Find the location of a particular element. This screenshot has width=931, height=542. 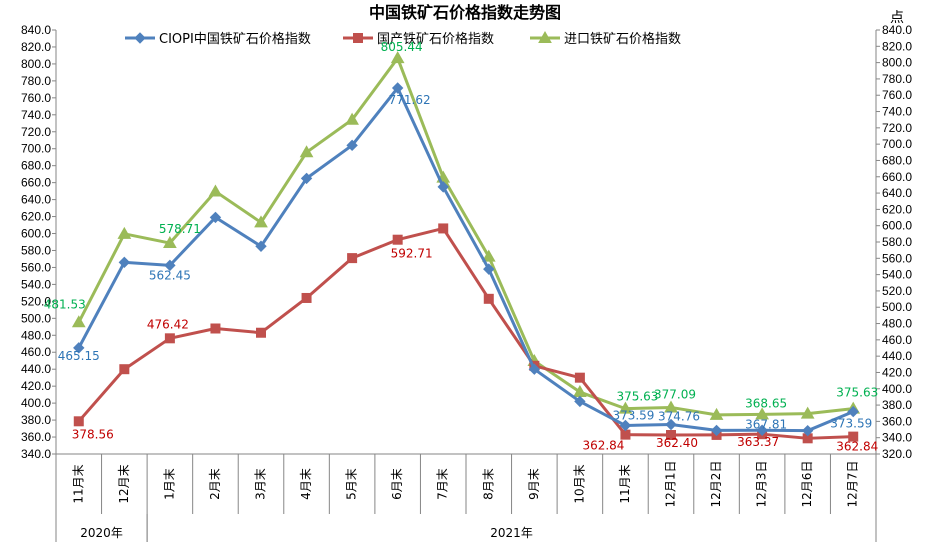

right-tick-label: 760.0 is located at coordinates (897, 95).